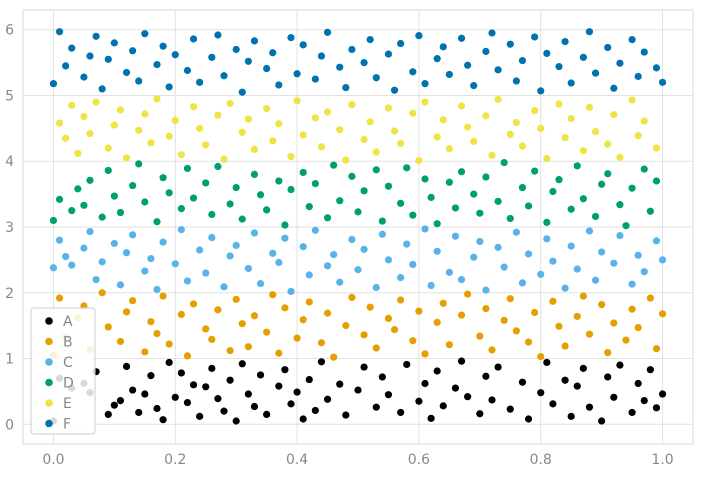 This screenshot has width=703, height=477. Describe the element at coordinates (9, 228) in the screenshot. I see `y-tick-label: 3` at that location.